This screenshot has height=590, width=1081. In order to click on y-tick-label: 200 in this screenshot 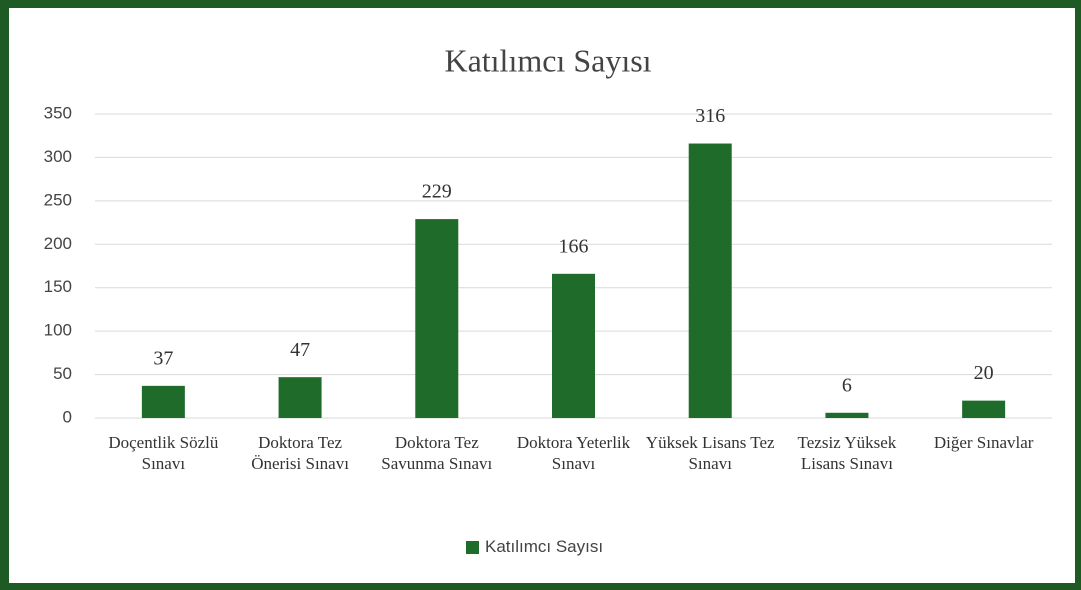, I will do `click(58, 243)`.